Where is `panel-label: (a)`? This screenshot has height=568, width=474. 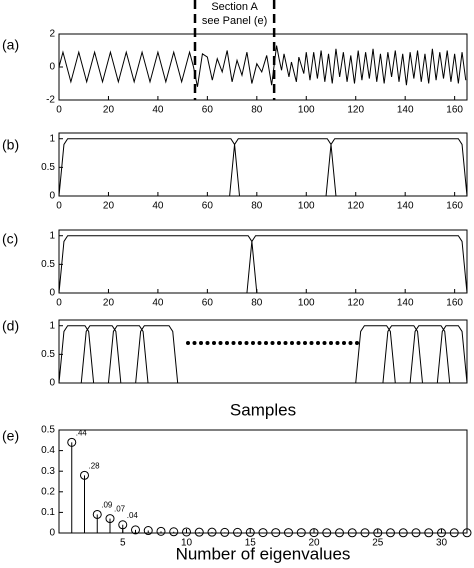
panel-label: (a) is located at coordinates (10, 45).